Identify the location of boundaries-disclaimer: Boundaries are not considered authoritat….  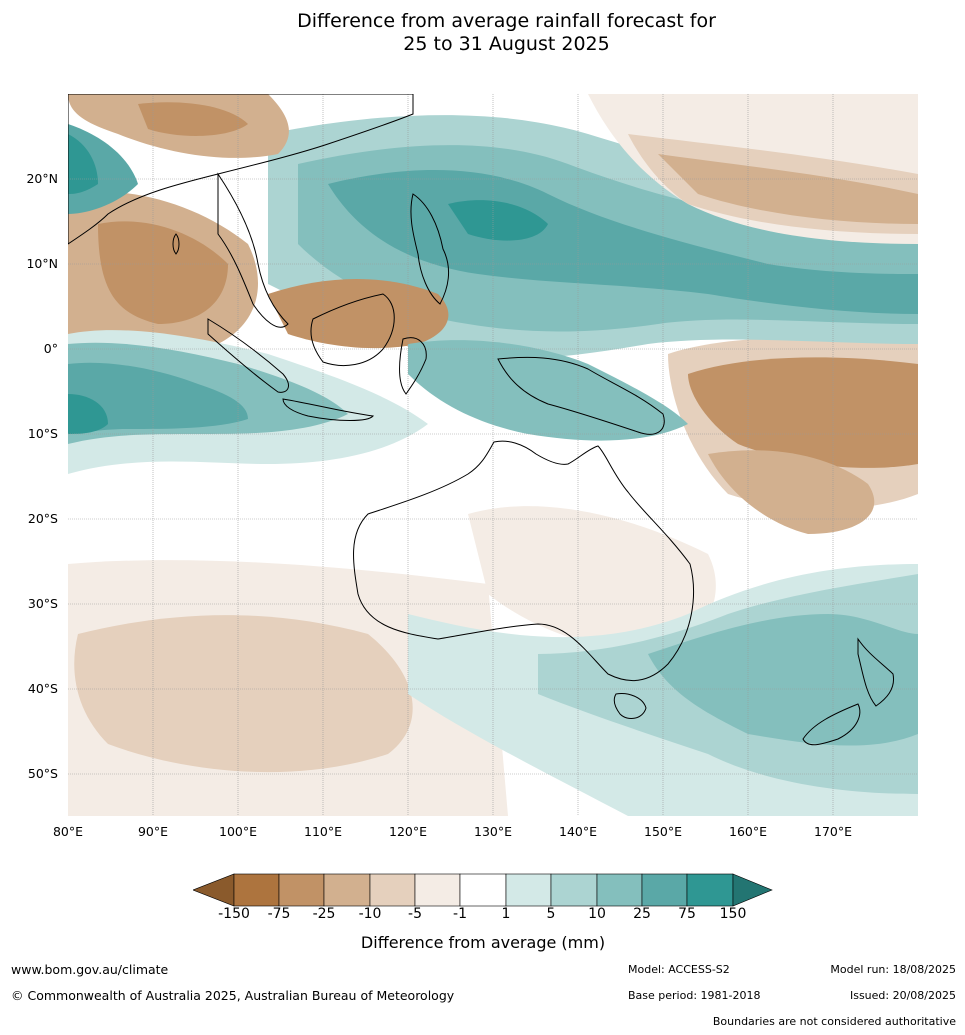
(834, 1021).